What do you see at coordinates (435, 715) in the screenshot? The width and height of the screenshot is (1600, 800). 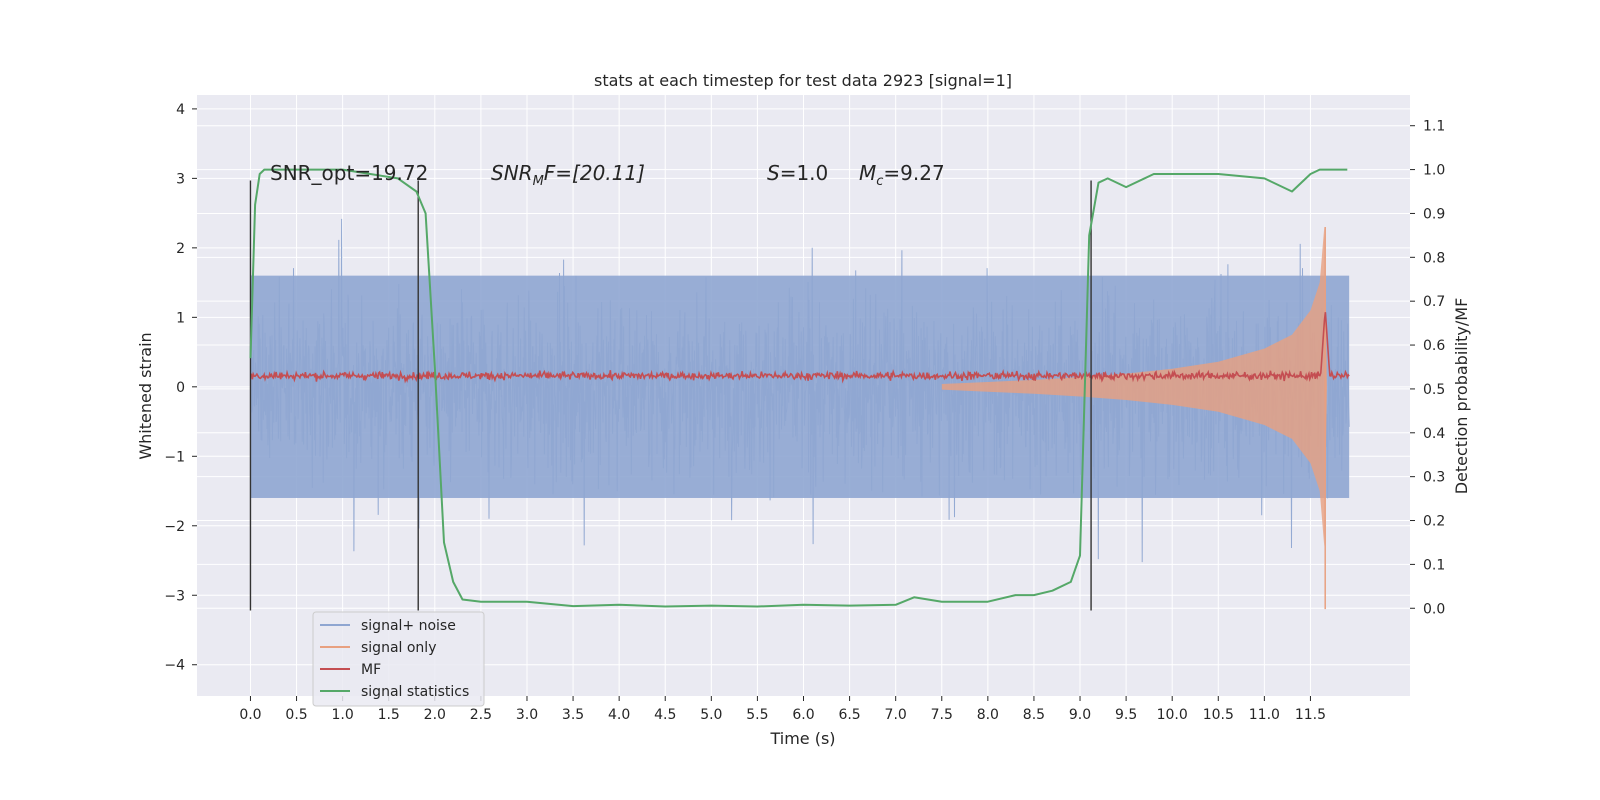 I see `x-tick-label: 2.0` at bounding box center [435, 715].